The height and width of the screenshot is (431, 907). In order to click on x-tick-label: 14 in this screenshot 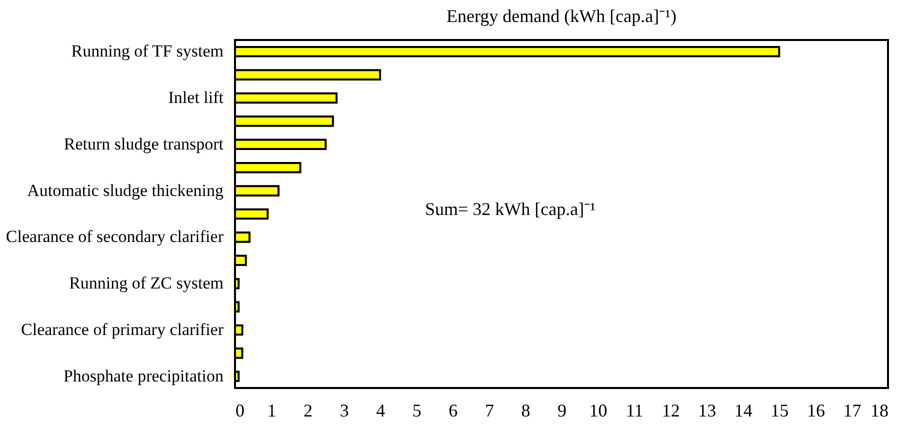, I will do `click(743, 410)`.